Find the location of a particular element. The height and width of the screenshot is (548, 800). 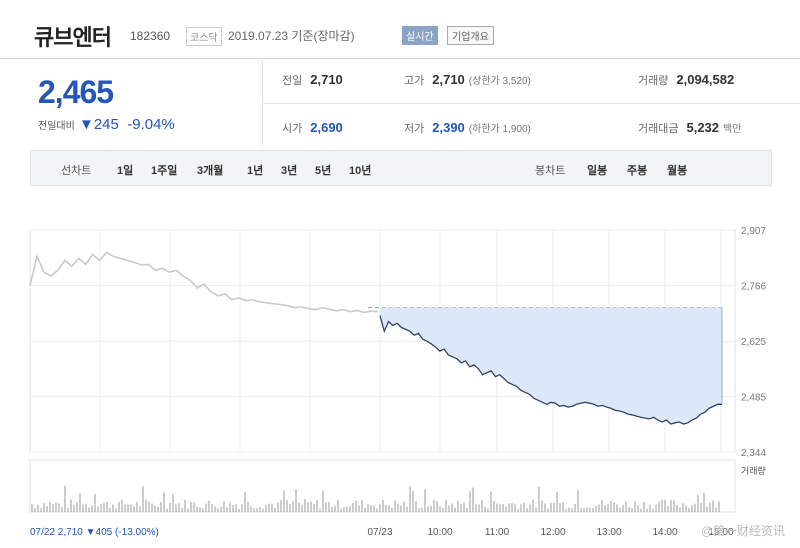

amount-value: 5,232 is located at coordinates (703, 127).